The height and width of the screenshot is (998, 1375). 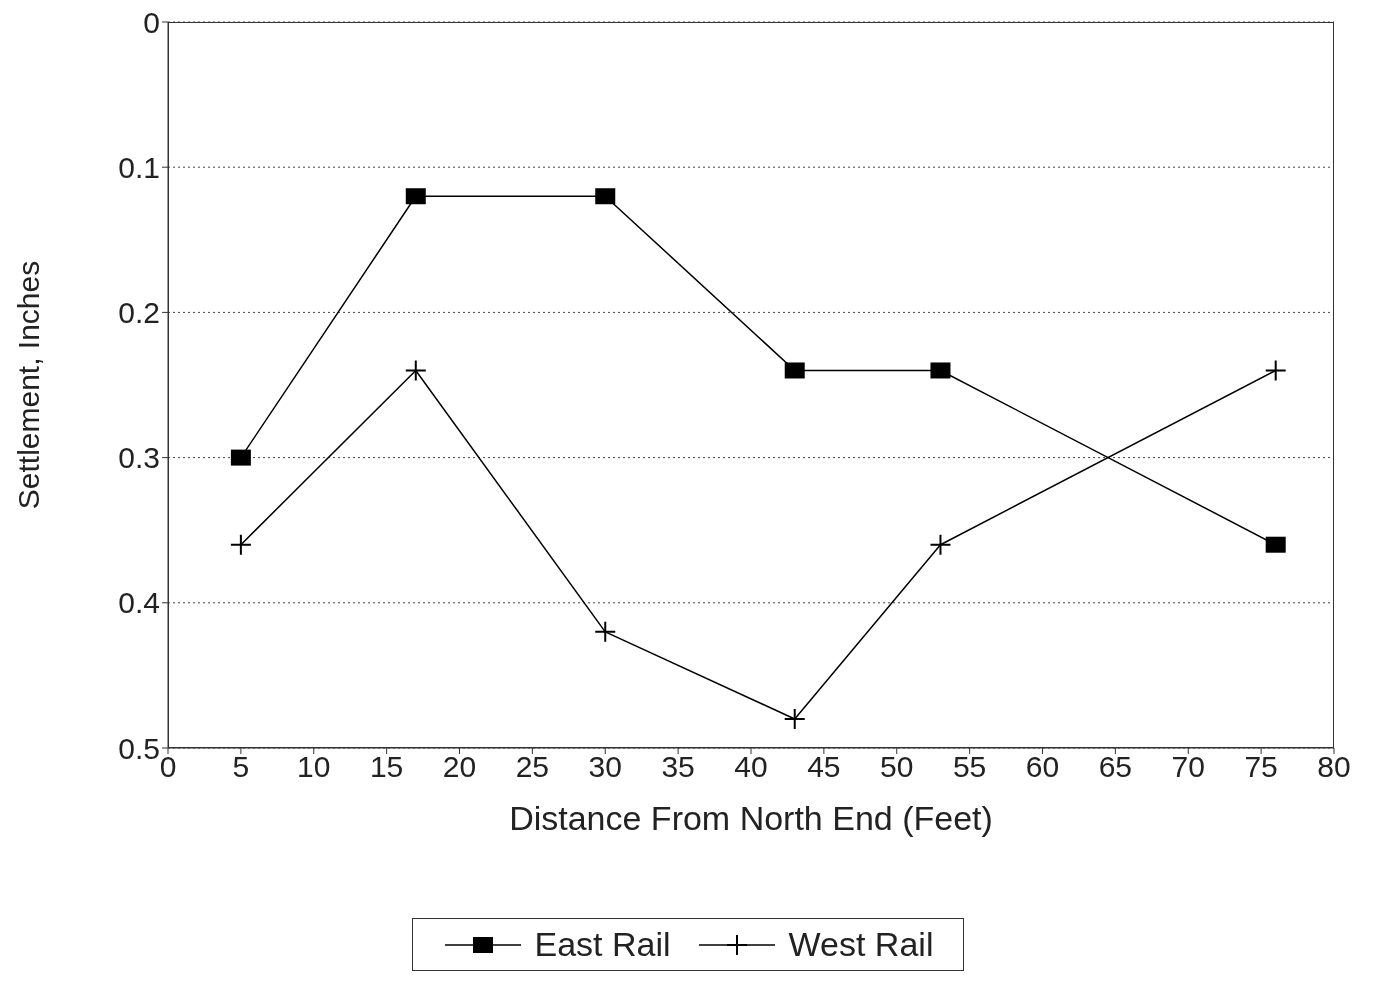 What do you see at coordinates (139, 167) in the screenshot?
I see `y-tick-label: 0.1` at bounding box center [139, 167].